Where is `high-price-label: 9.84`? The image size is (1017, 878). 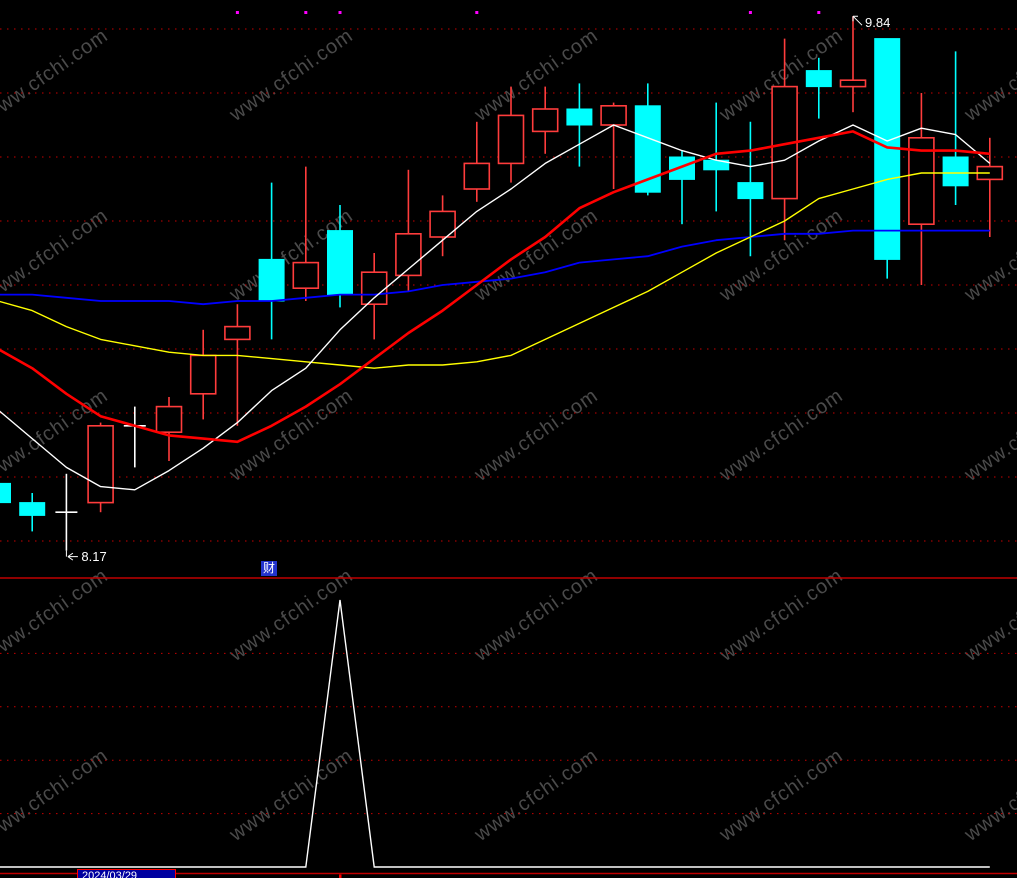 high-price-label: 9.84 is located at coordinates (877, 22).